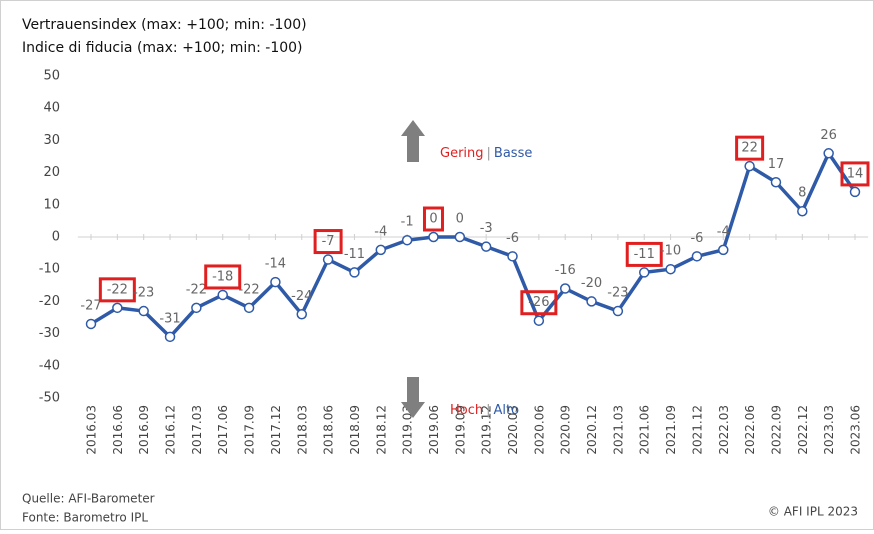 This screenshot has height=534, width=874. Describe the element at coordinates (592, 430) in the screenshot. I see `x-tick-label: 2020.12` at that location.